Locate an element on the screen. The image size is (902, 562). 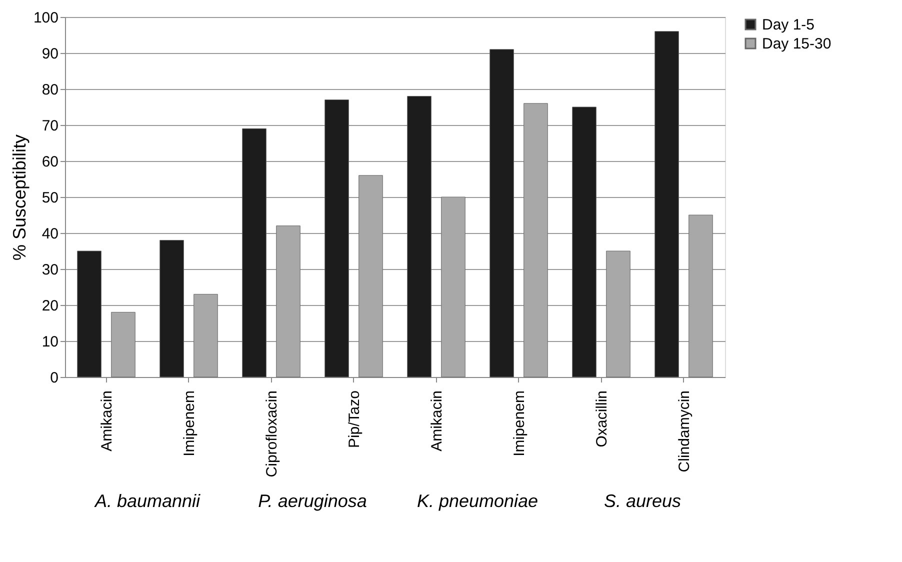
text: S. aureus is located at coordinates (643, 501).